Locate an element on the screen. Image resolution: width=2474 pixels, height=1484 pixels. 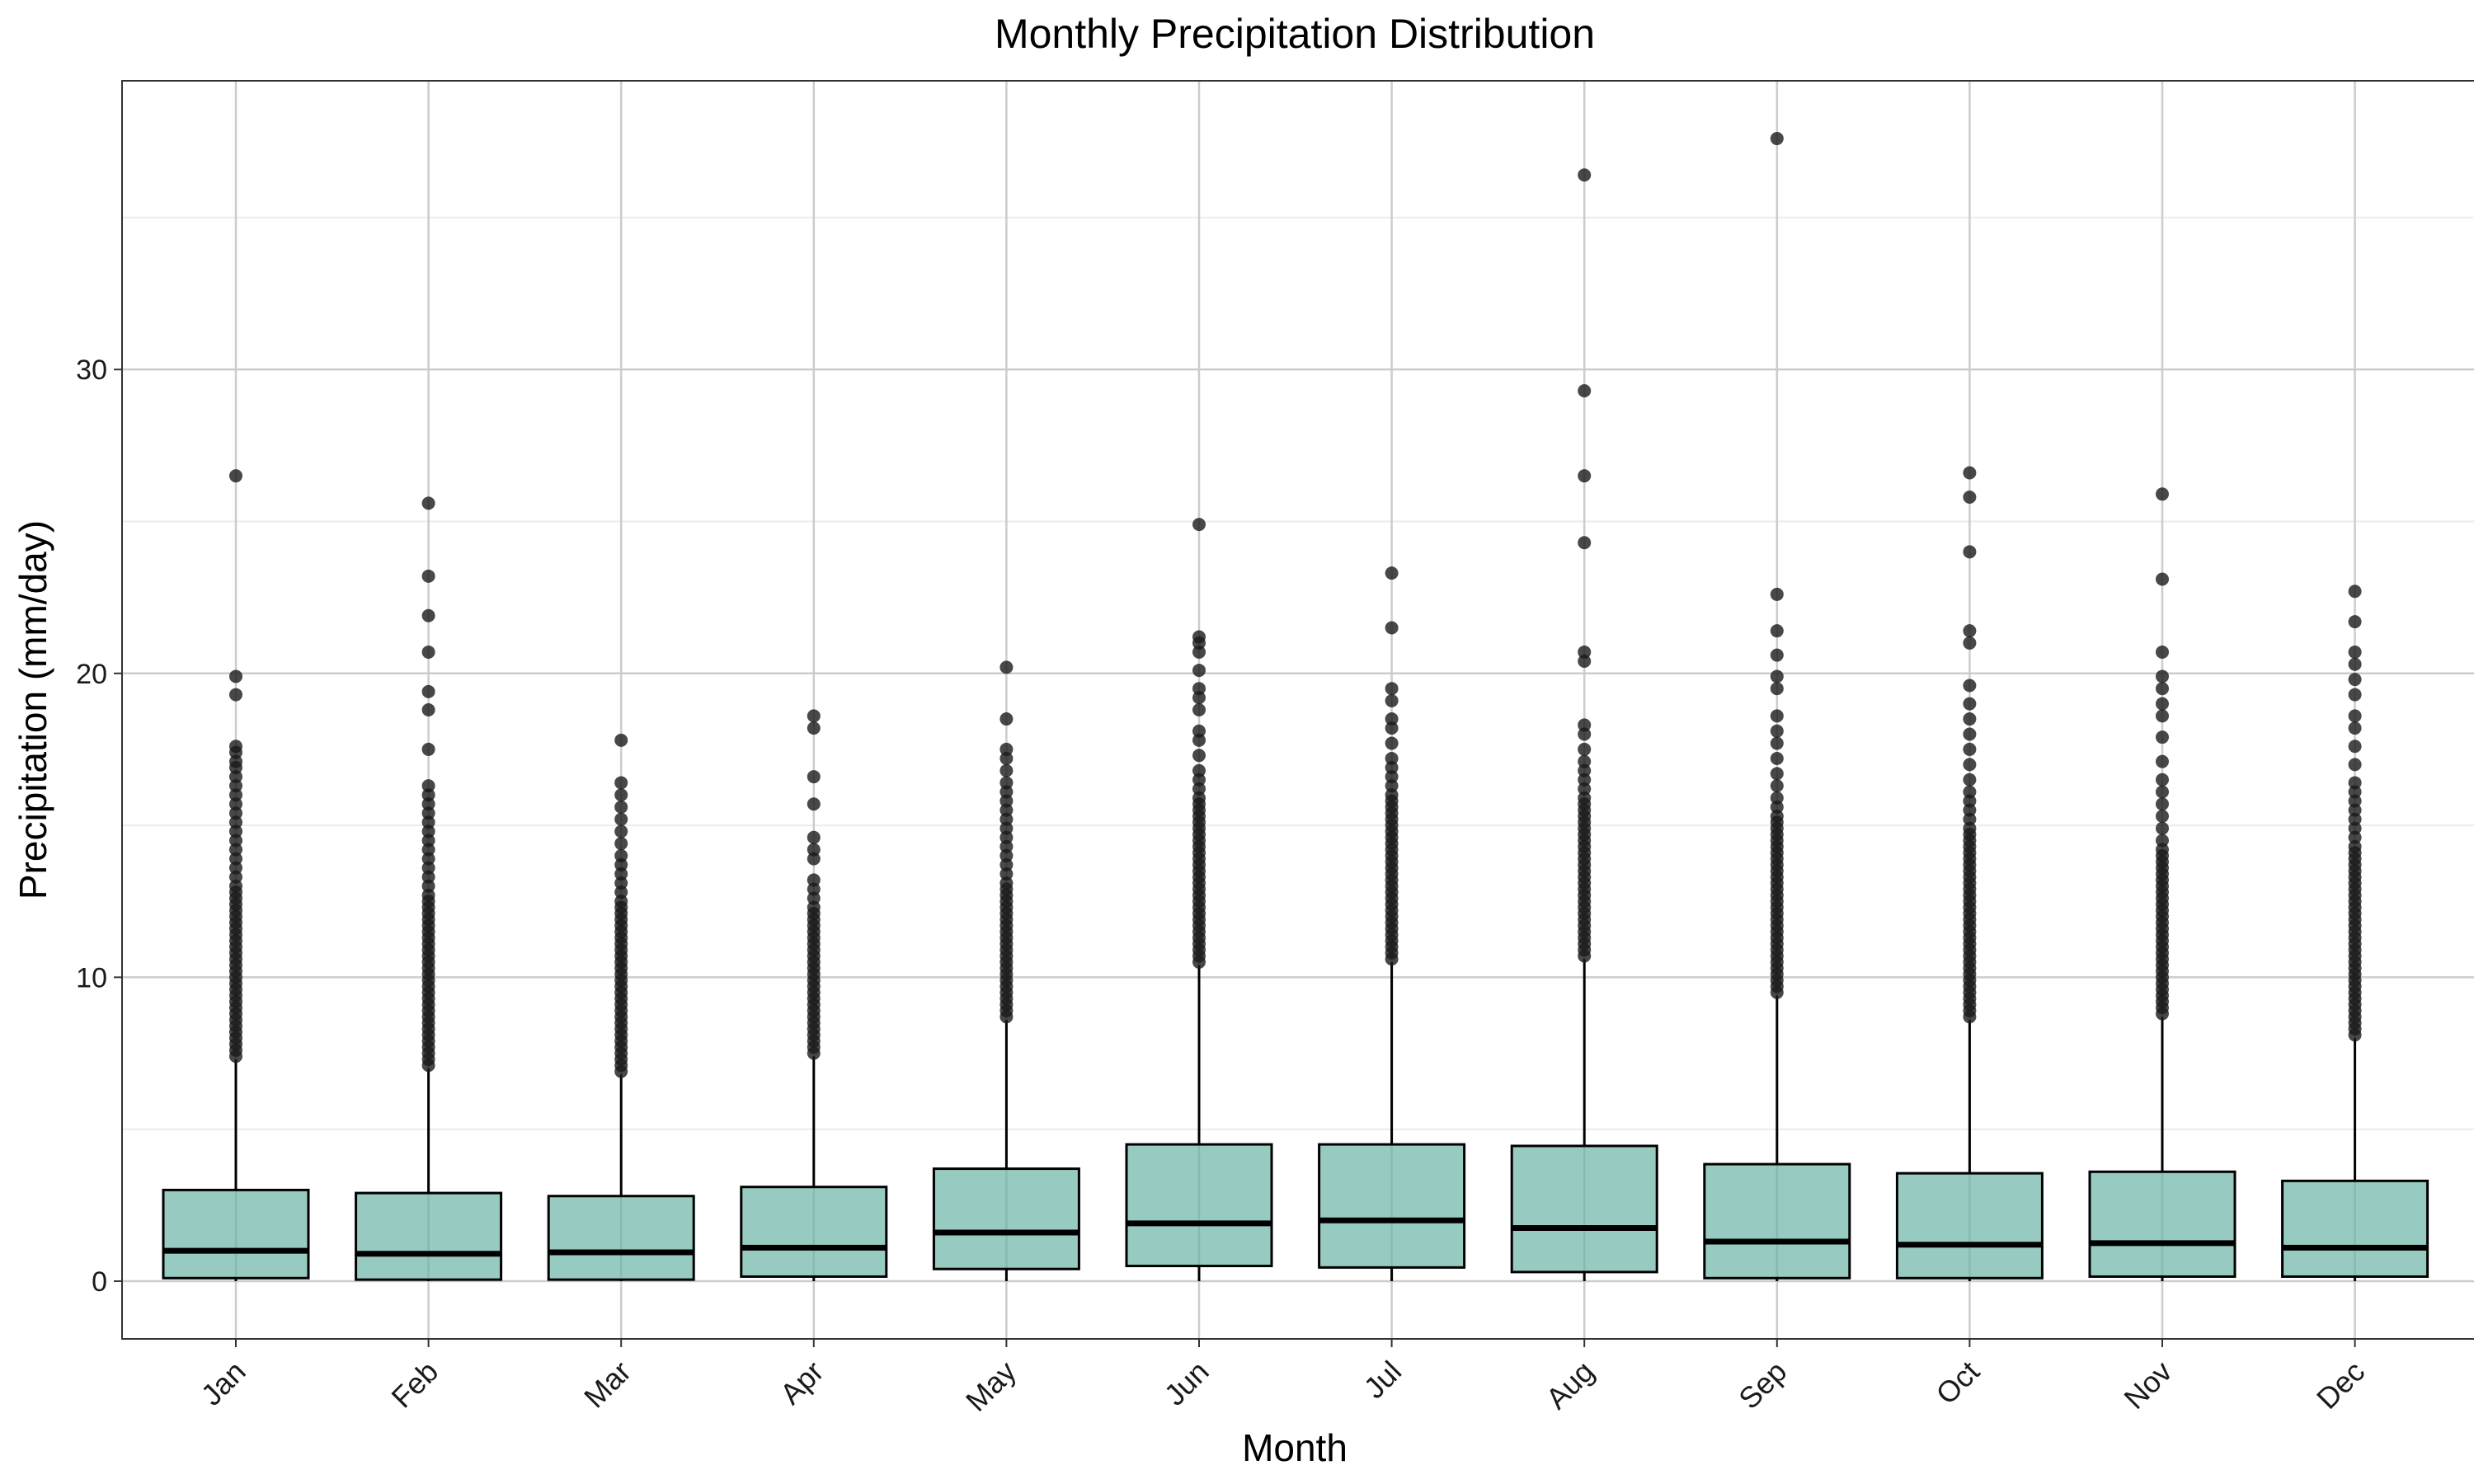
chart-title: Monthly Precipitation Distribution is located at coordinates (1295, 34).